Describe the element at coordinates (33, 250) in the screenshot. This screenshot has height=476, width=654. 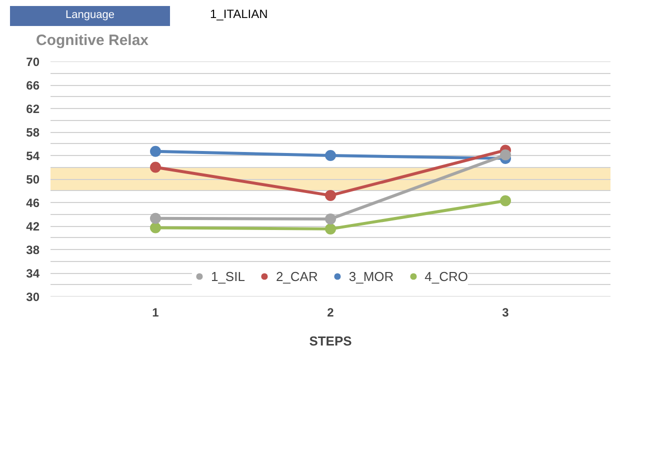
I see `y-tick-label: 38` at that location.